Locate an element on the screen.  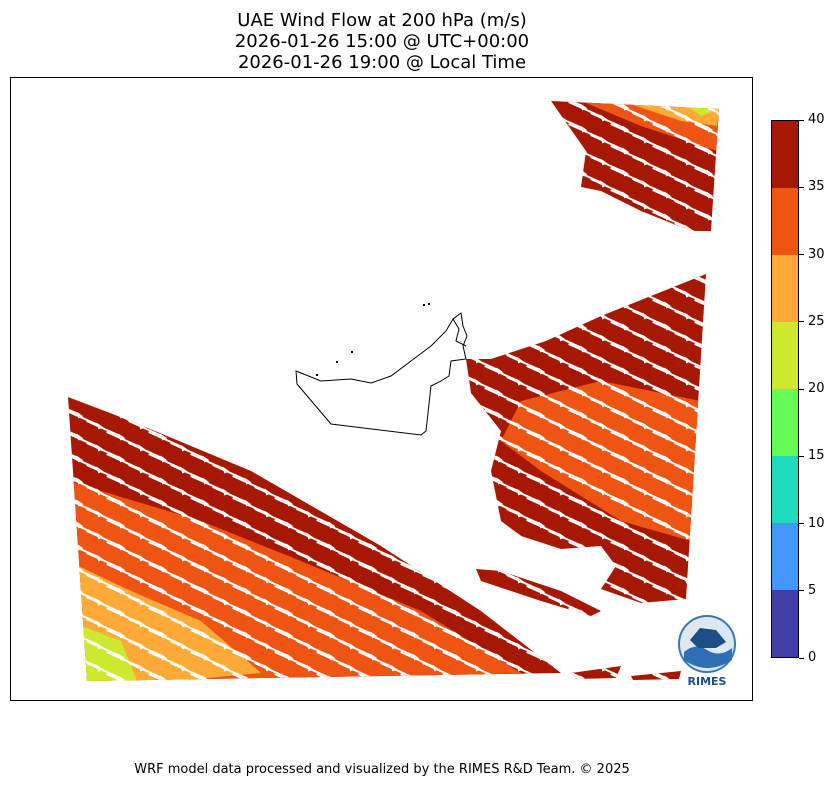
colorbar-tick-label: 10 is located at coordinates (816, 523).